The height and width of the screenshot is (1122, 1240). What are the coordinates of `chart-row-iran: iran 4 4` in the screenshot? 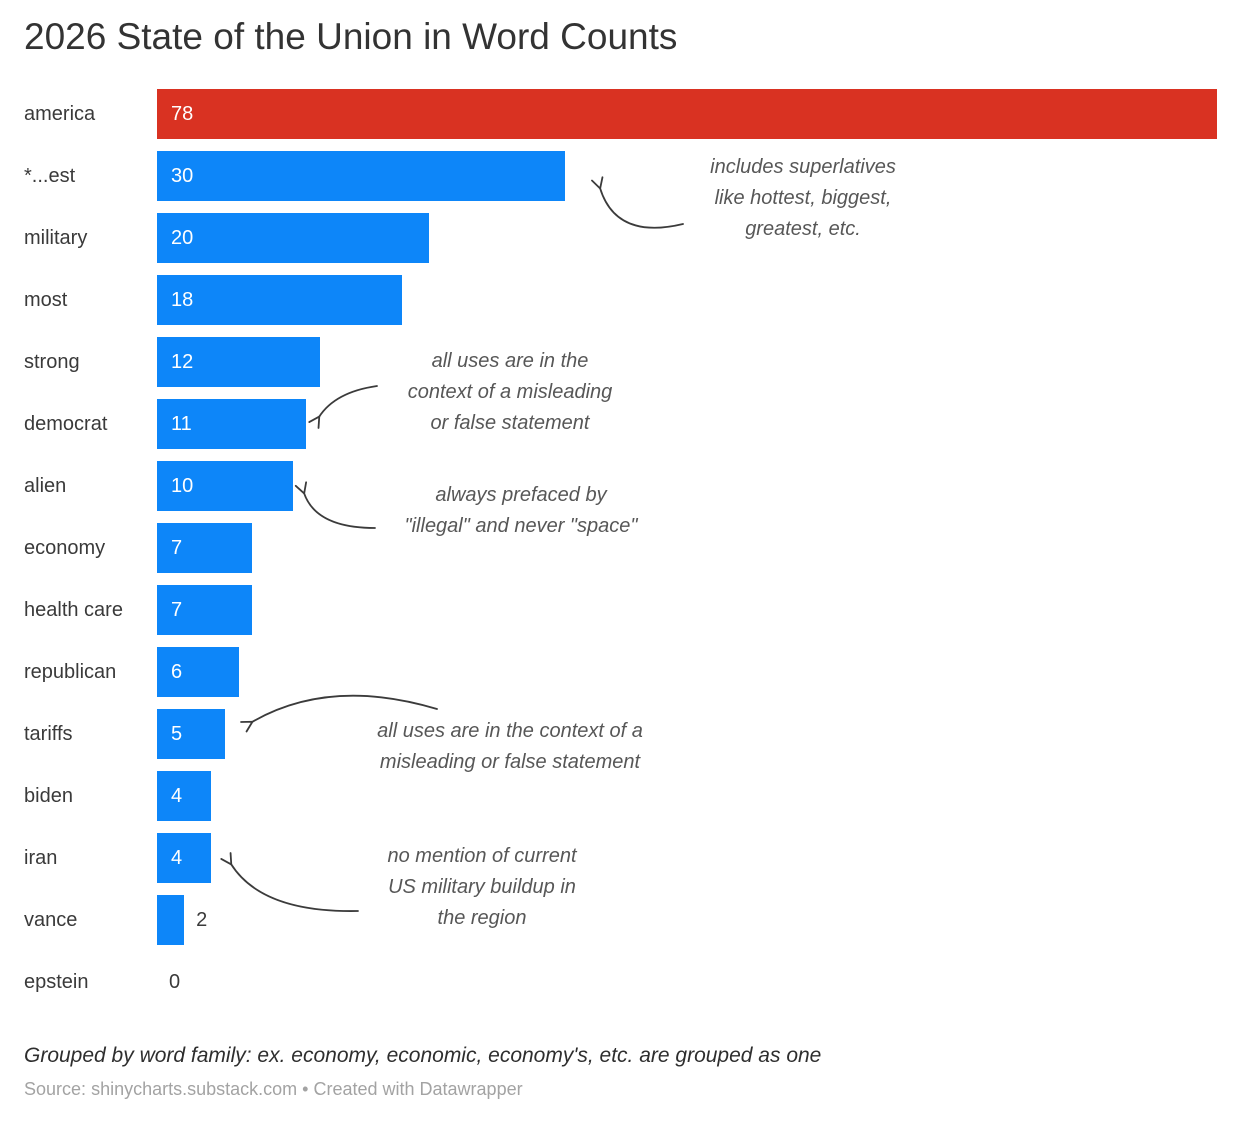 It's located at (620, 858).